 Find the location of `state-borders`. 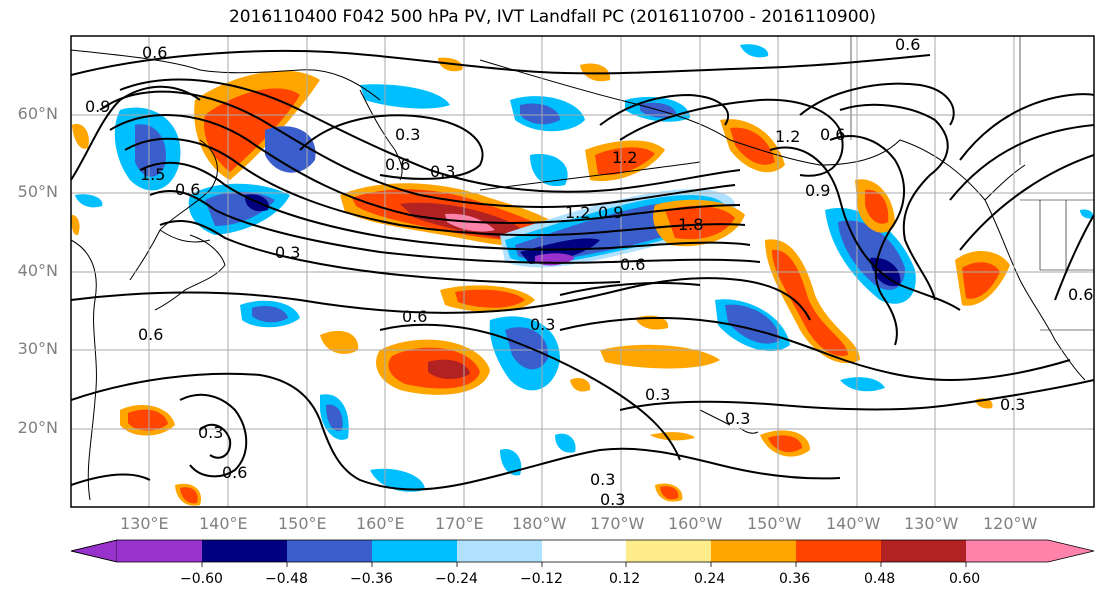

state-borders is located at coordinates (972, 183).